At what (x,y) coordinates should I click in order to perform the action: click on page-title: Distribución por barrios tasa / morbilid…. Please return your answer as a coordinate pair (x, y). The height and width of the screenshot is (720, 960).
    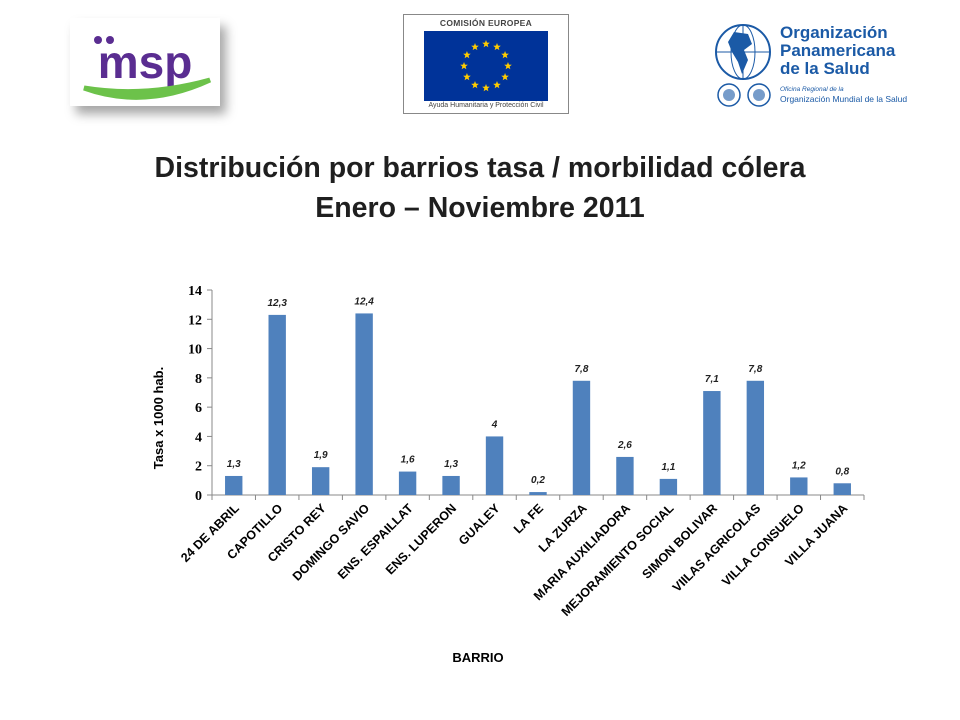
    Looking at the image, I should click on (480, 188).